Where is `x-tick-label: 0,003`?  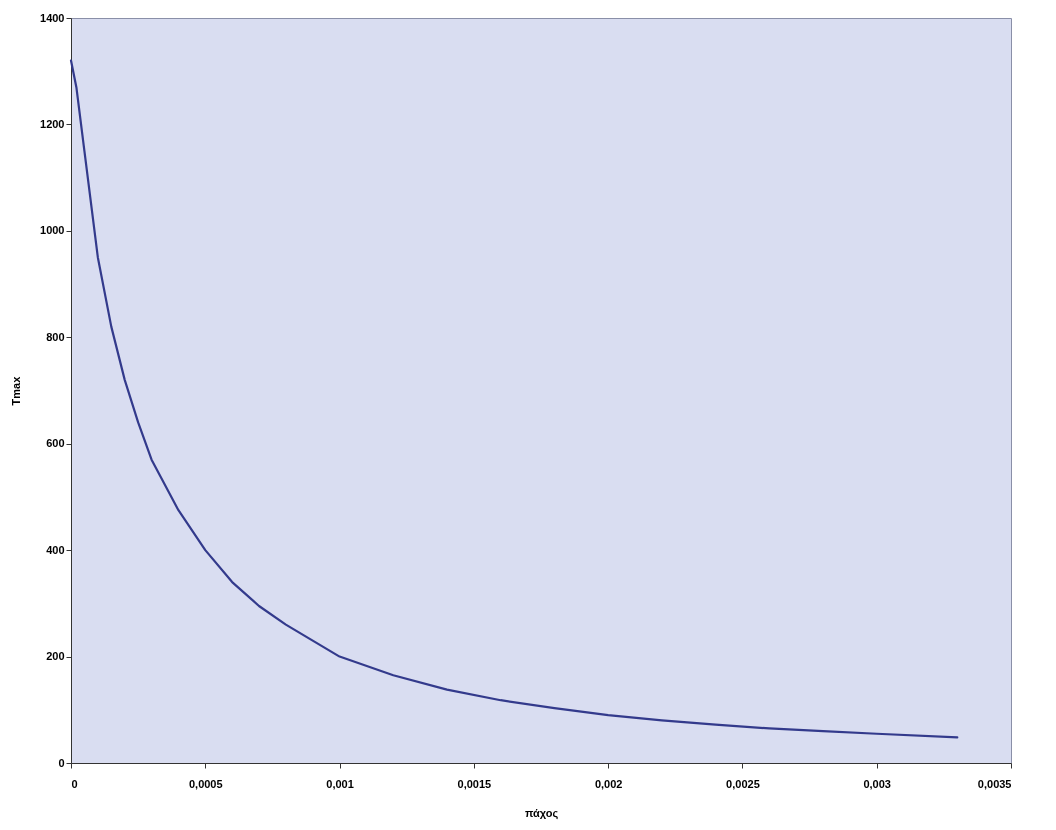
x-tick-label: 0,003 is located at coordinates (877, 783).